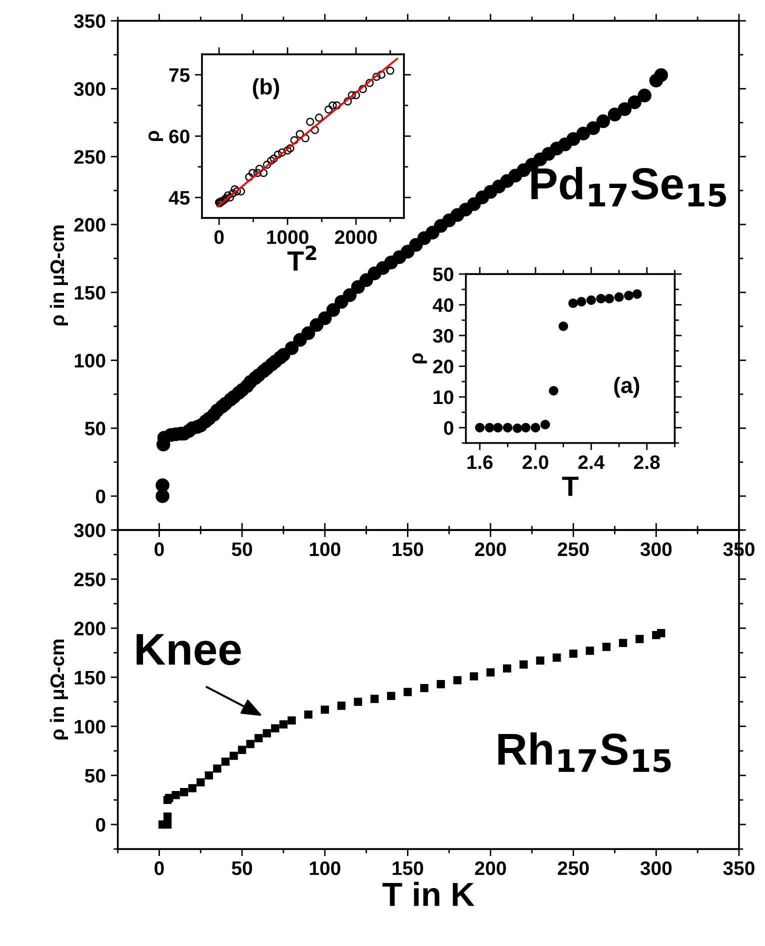 The width and height of the screenshot is (765, 946). Describe the element at coordinates (591, 462) in the screenshot. I see `x-tick-label: 2.4` at that location.